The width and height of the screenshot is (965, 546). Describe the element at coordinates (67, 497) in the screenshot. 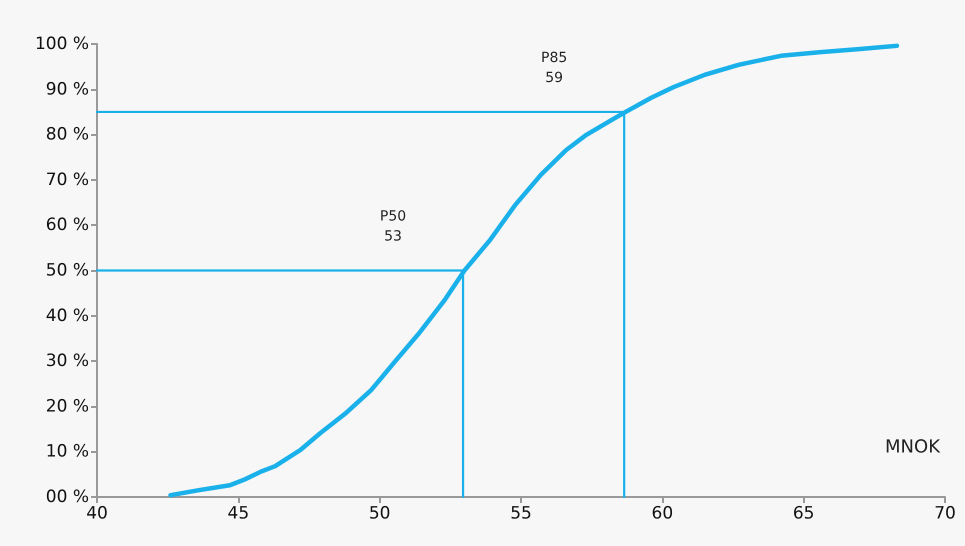

I see `y-tick-label: 00 %` at that location.